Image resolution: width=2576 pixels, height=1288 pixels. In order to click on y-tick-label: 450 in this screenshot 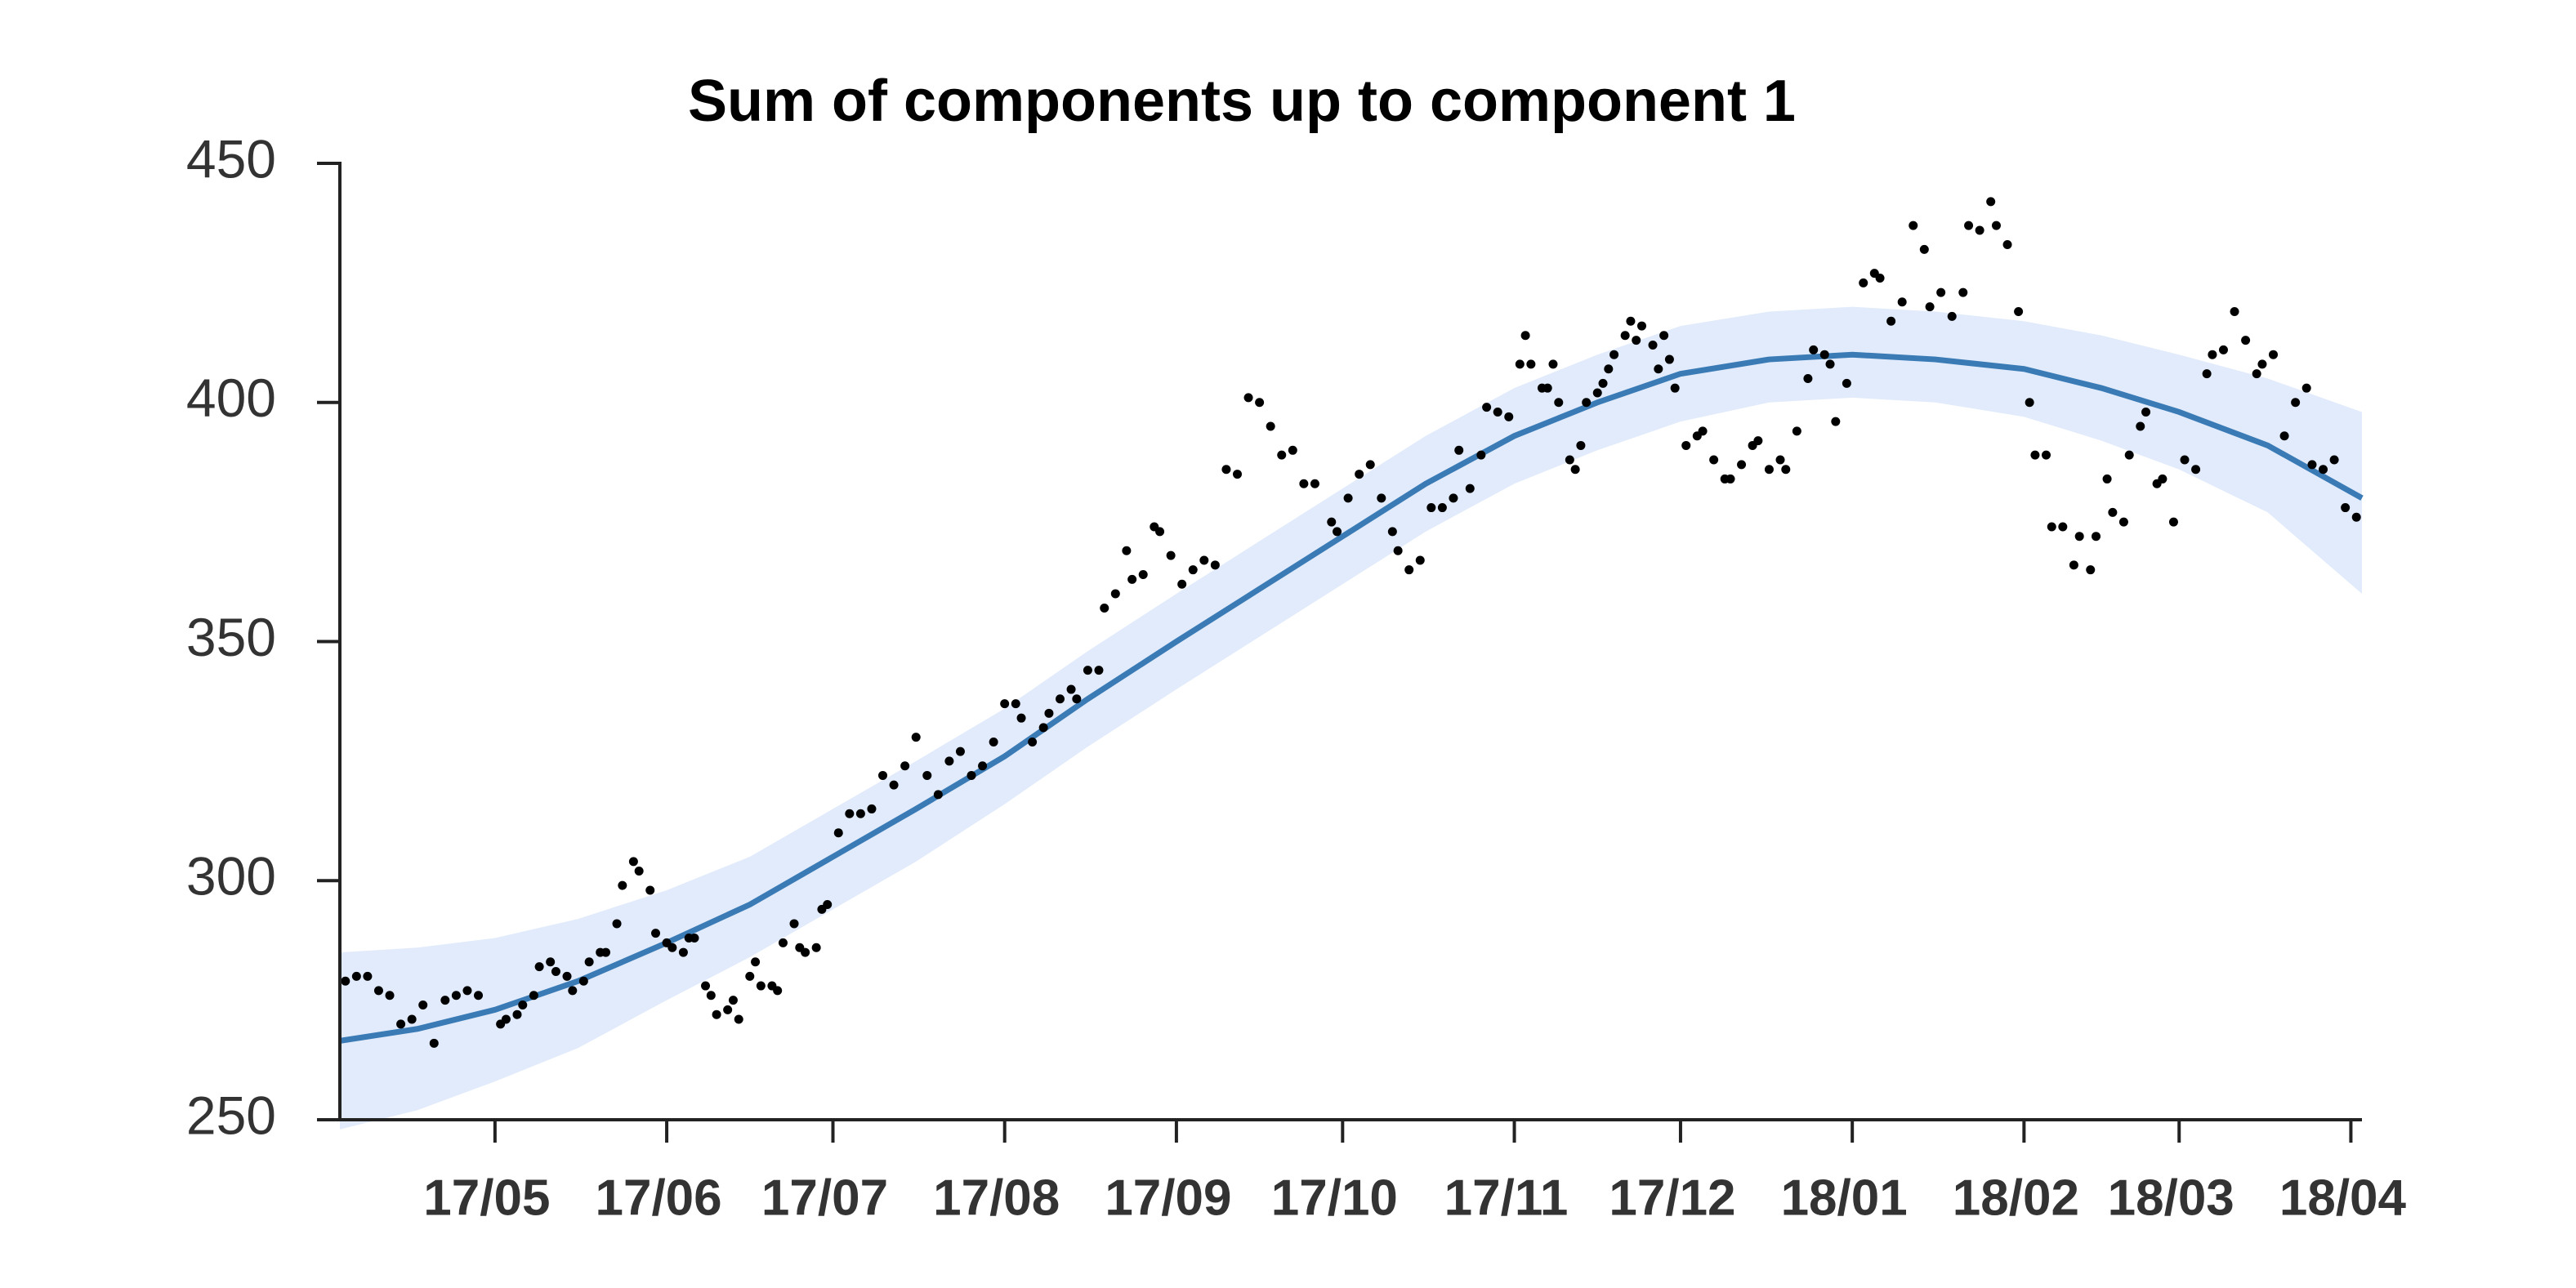, I will do `click(231, 158)`.